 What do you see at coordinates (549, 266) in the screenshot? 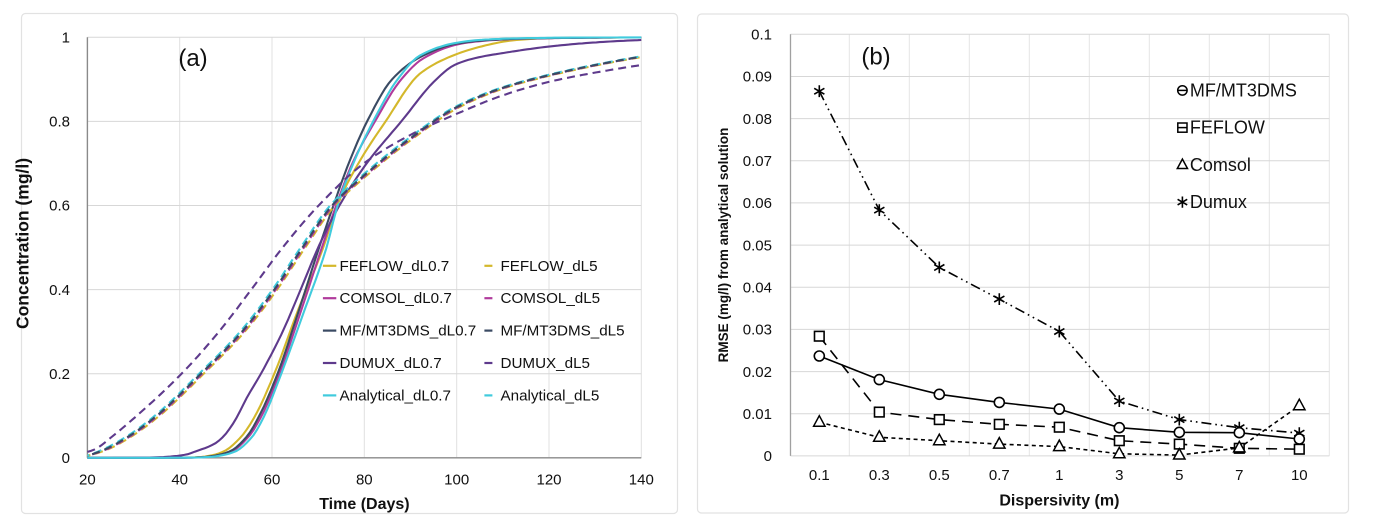
I see `svg-text: FEFLOW_dL5` at bounding box center [549, 266].